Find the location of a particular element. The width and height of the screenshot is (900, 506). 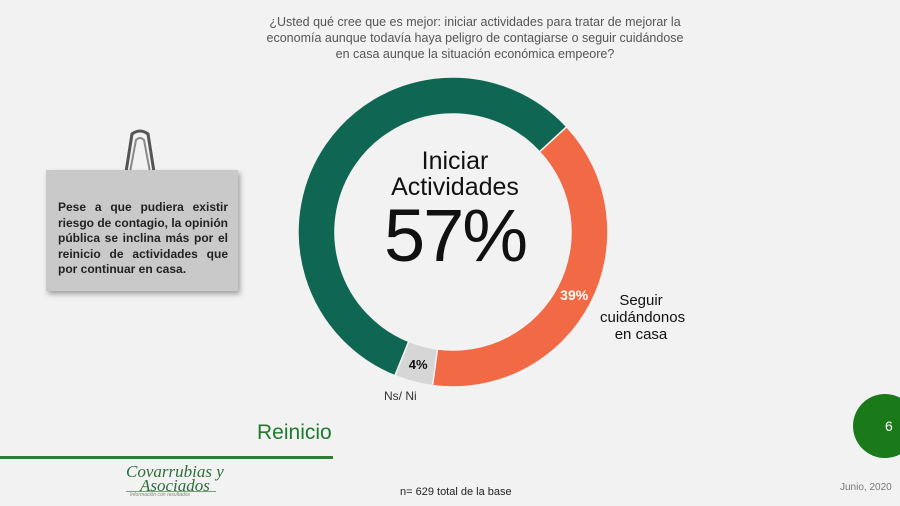

data-label-seguir: 39% is located at coordinates (574, 295).